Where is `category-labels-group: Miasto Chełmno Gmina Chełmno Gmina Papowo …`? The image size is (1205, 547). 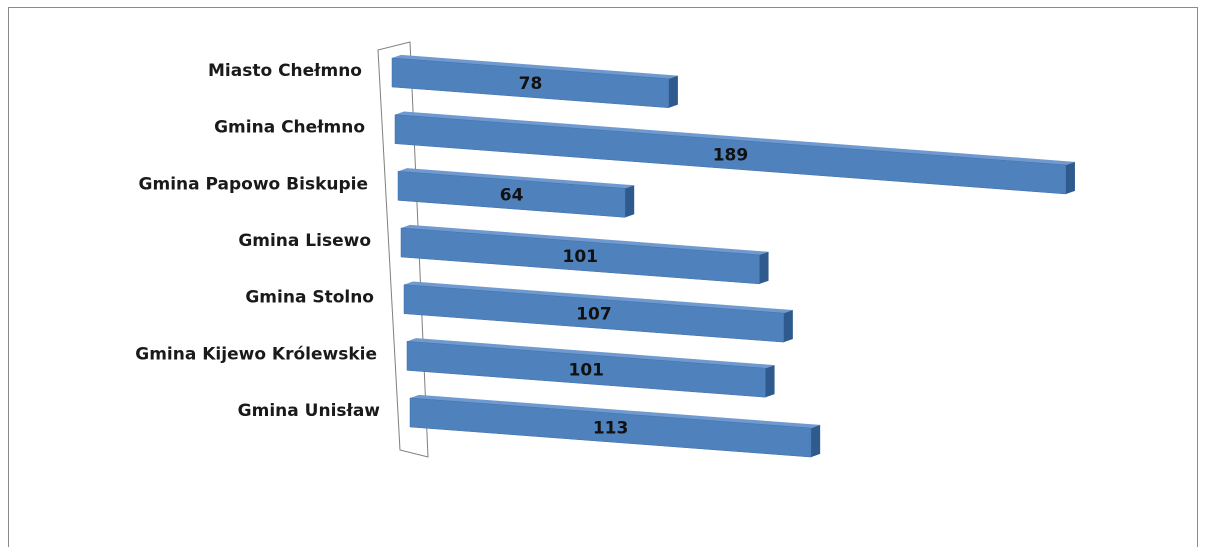
category-labels-group: Miasto Chełmno Gmina Chełmno Gmina Papowo … is located at coordinates (257, 241).